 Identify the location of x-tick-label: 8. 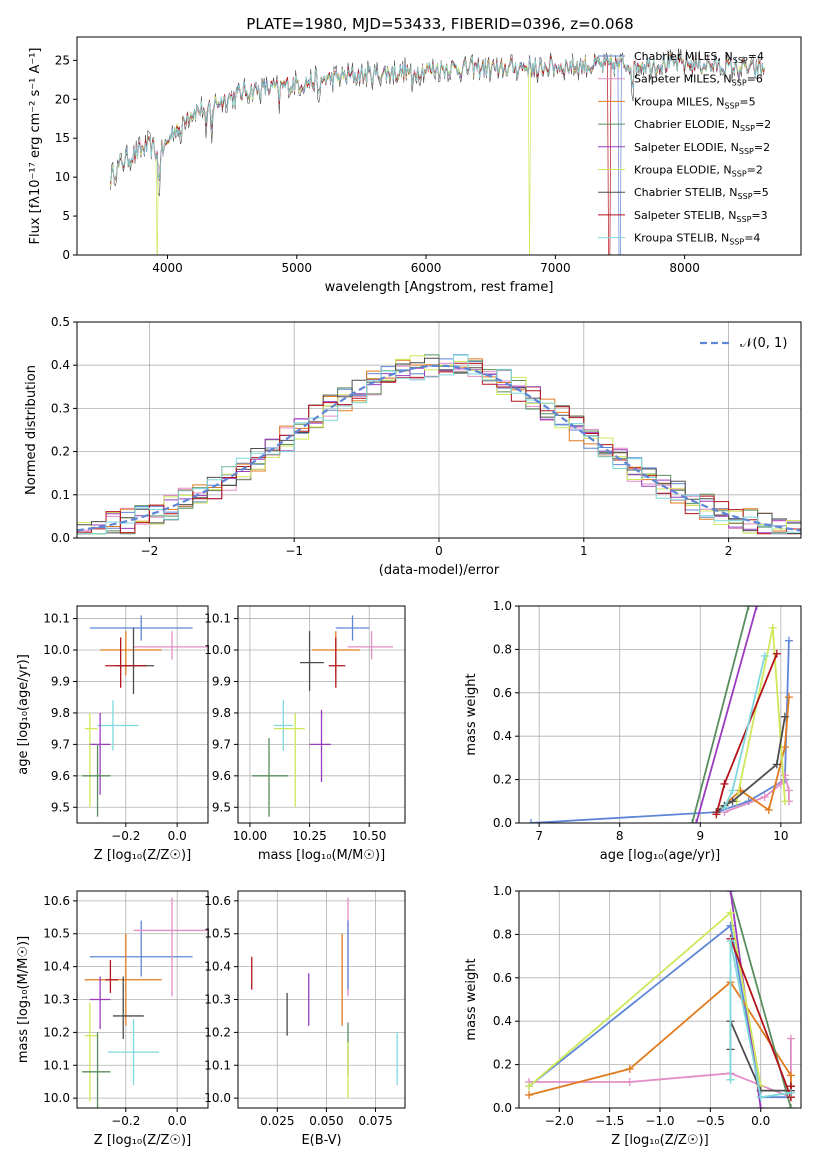
(620, 836).